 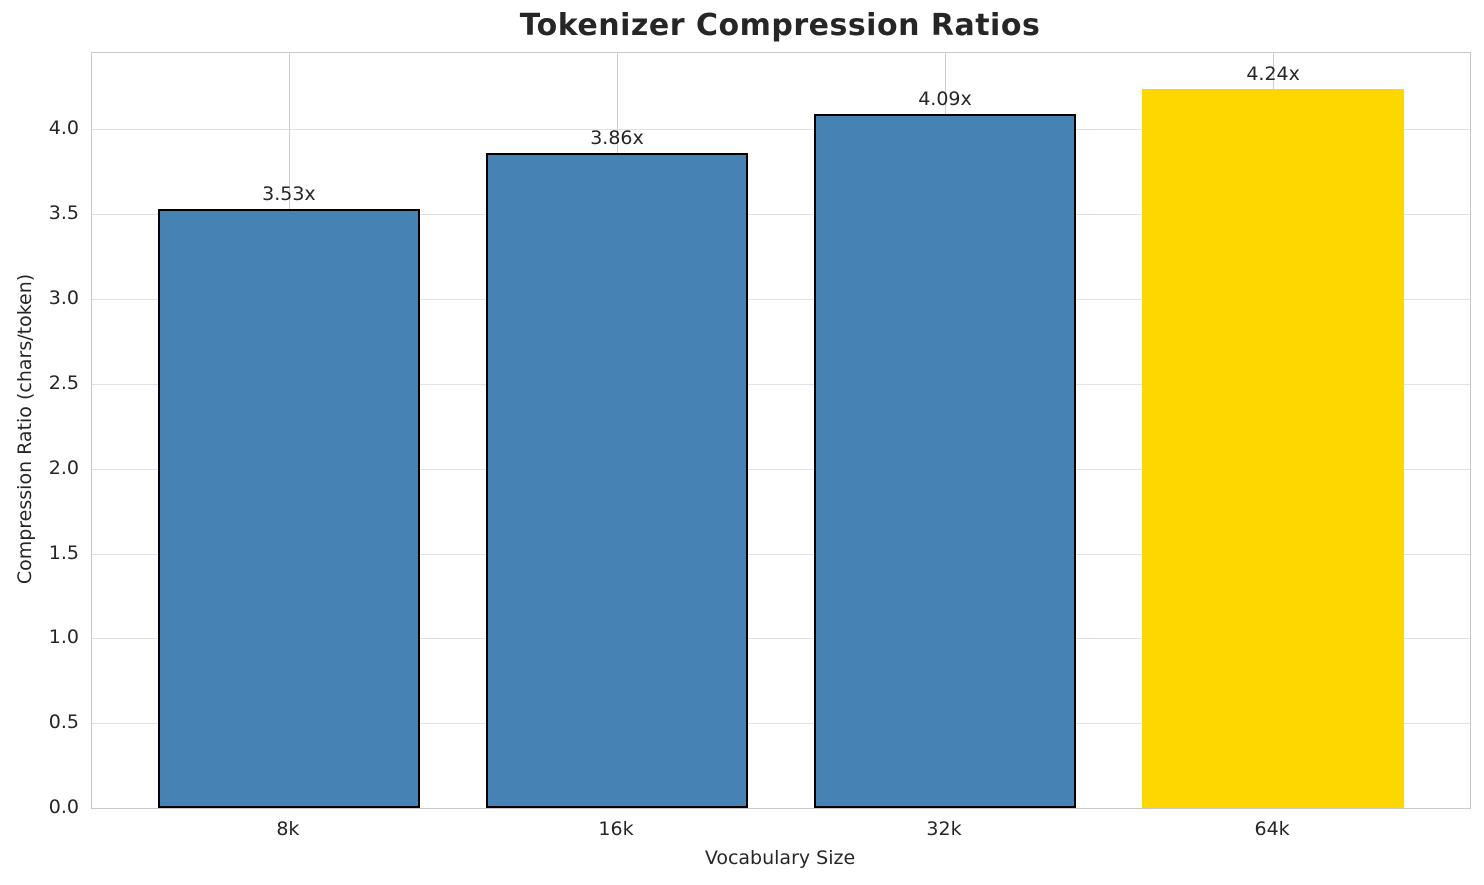 What do you see at coordinates (25, 429) in the screenshot?
I see `y-axis-label: Compression Ratio (chars/token)` at bounding box center [25, 429].